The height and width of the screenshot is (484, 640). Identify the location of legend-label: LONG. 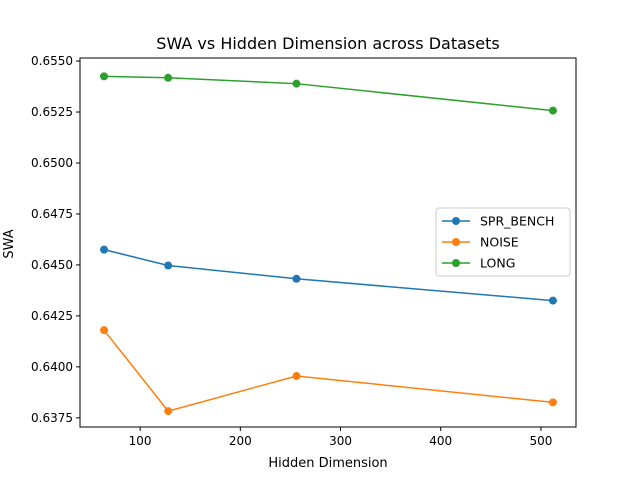
(497, 263).